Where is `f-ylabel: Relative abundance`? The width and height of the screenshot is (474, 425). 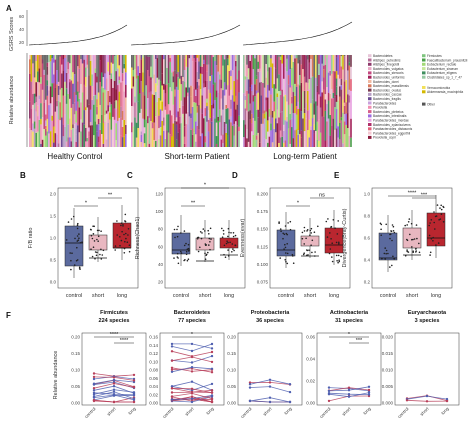
f-ylabel: Relative abundance is located at coordinates (56, 375).